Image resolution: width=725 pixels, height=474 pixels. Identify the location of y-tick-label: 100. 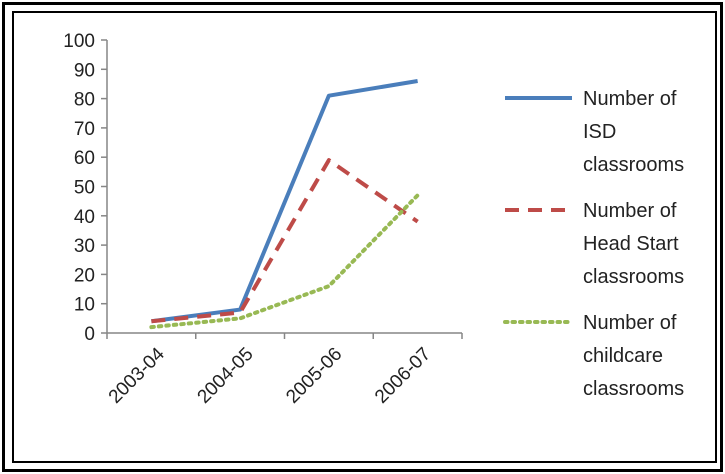
(79, 41).